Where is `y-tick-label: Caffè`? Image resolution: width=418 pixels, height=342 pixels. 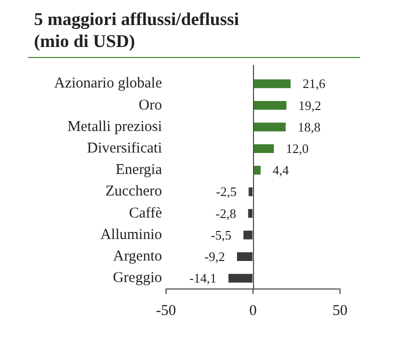 y-tick-label: Caffè is located at coordinates (145, 213).